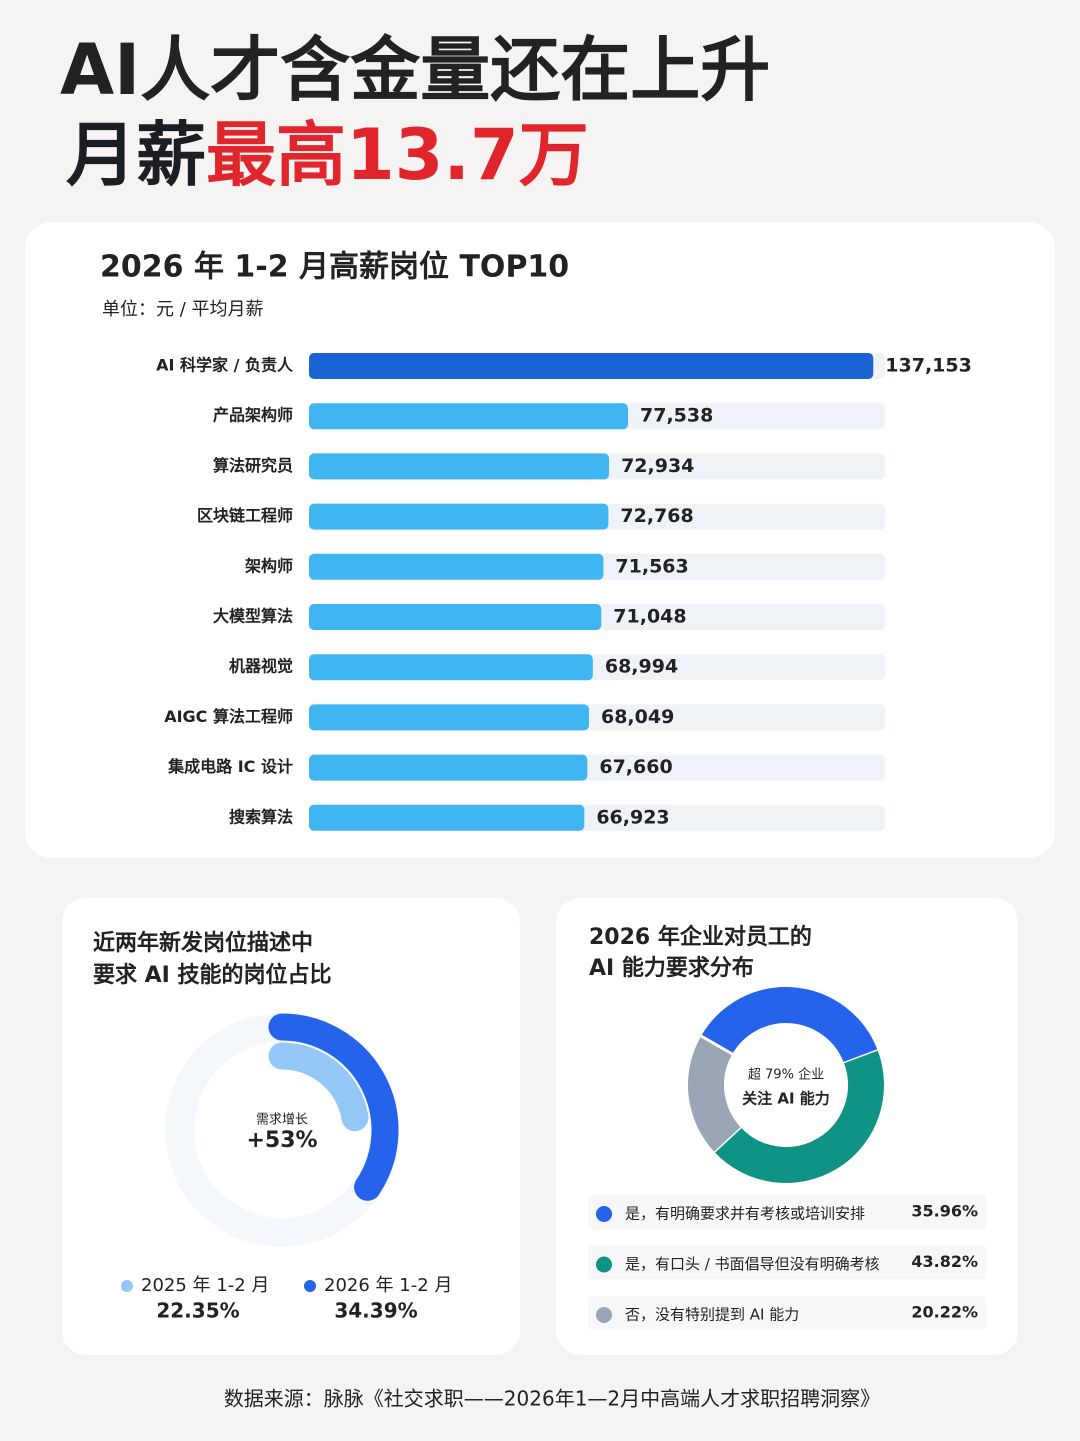  Describe the element at coordinates (245, 515) in the screenshot. I see `category-label: 区块链工程师` at that location.